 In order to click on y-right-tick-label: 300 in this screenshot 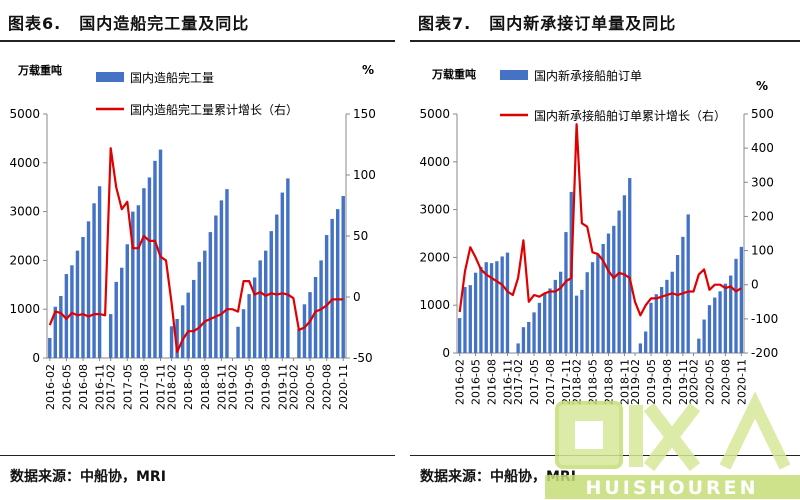, I will do `click(762, 182)`.